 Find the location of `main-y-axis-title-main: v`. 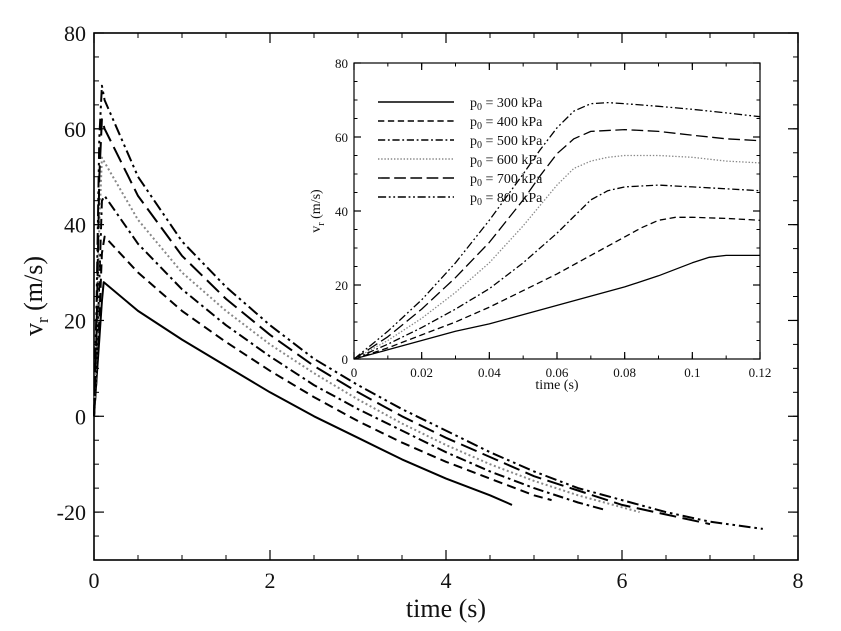

main-y-axis-title-main: v is located at coordinates (33, 329).